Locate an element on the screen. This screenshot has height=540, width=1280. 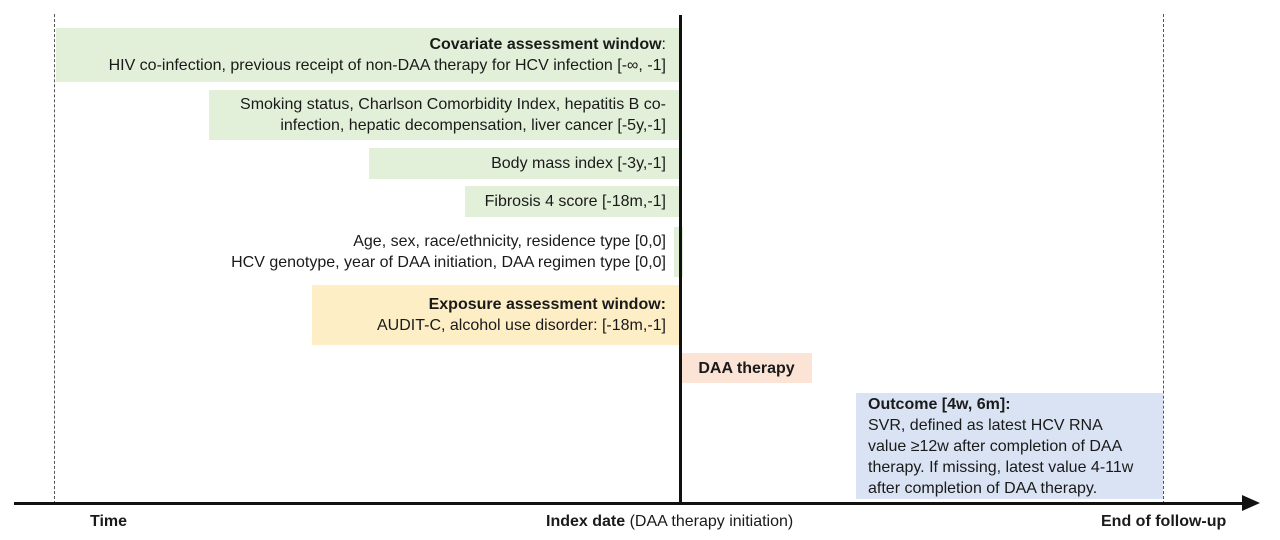
start-dashed-line is located at coordinates (54, 259).